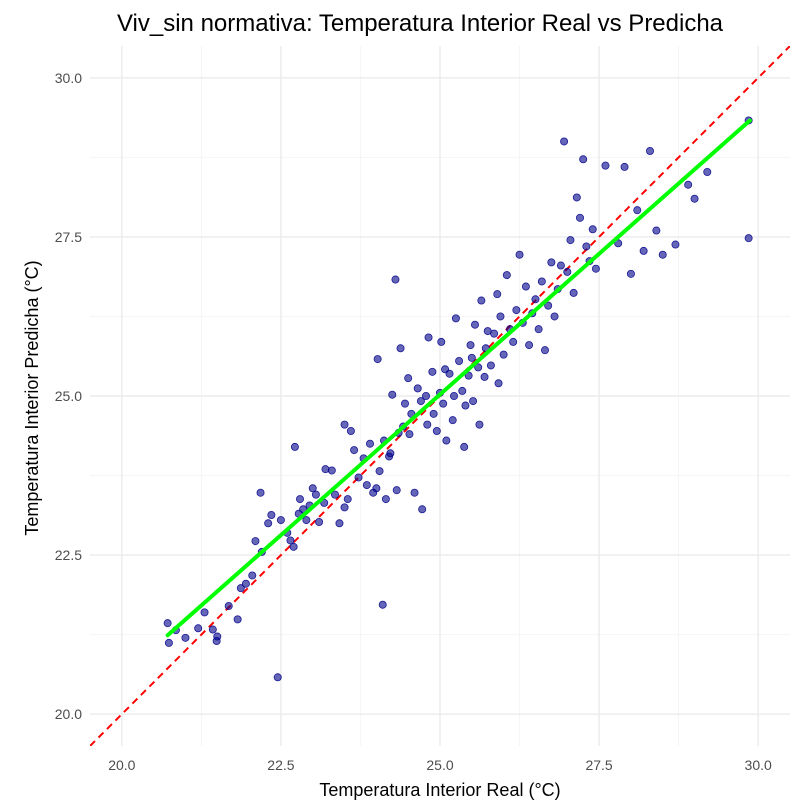 Image resolution: width=810 pixels, height=810 pixels. I want to click on x-axis-label: Temperatura Interior Real (°C), so click(439, 790).